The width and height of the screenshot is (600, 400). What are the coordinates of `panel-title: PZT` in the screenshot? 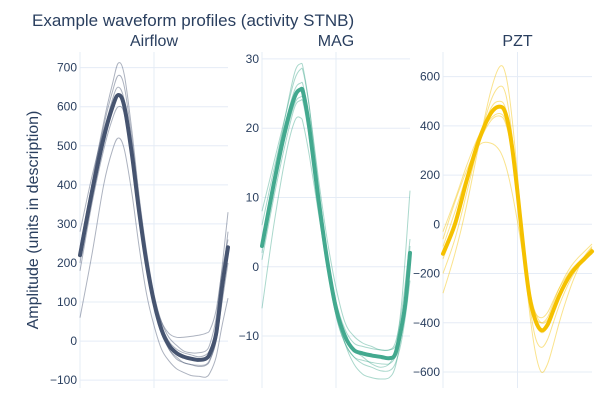 It's located at (517, 41).